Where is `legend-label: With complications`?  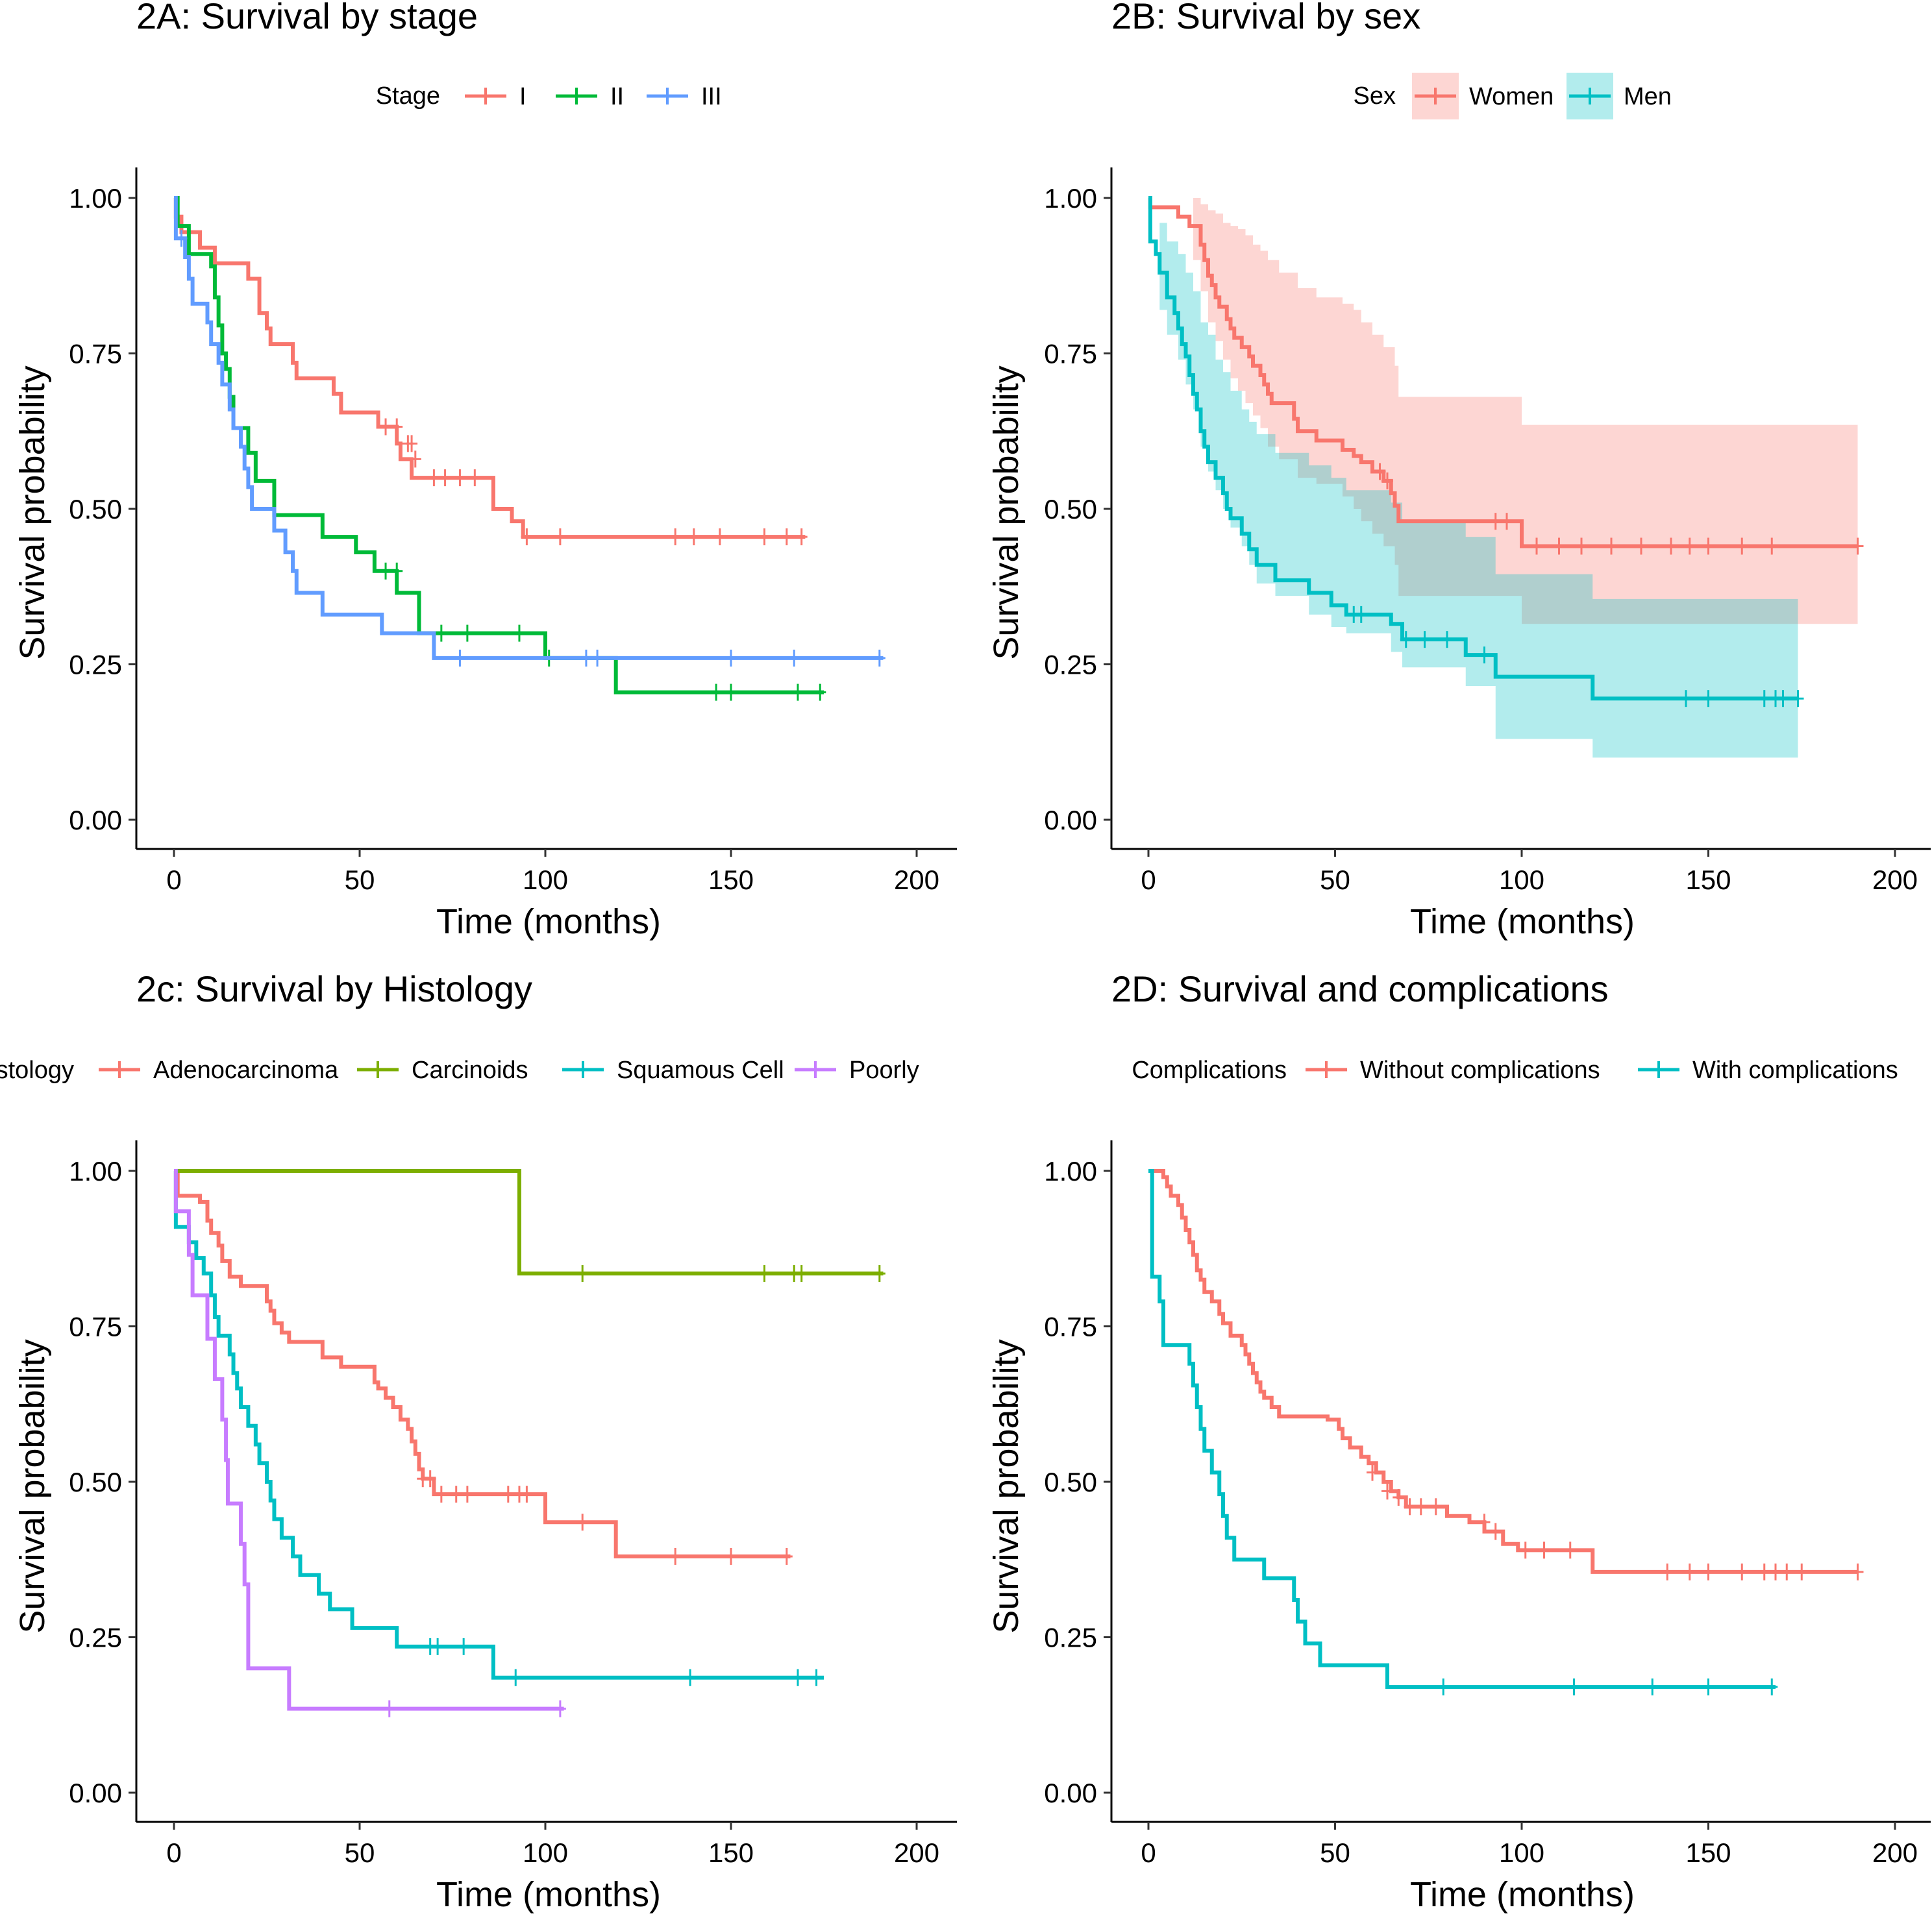
legend-label: With complications is located at coordinates (1795, 1070).